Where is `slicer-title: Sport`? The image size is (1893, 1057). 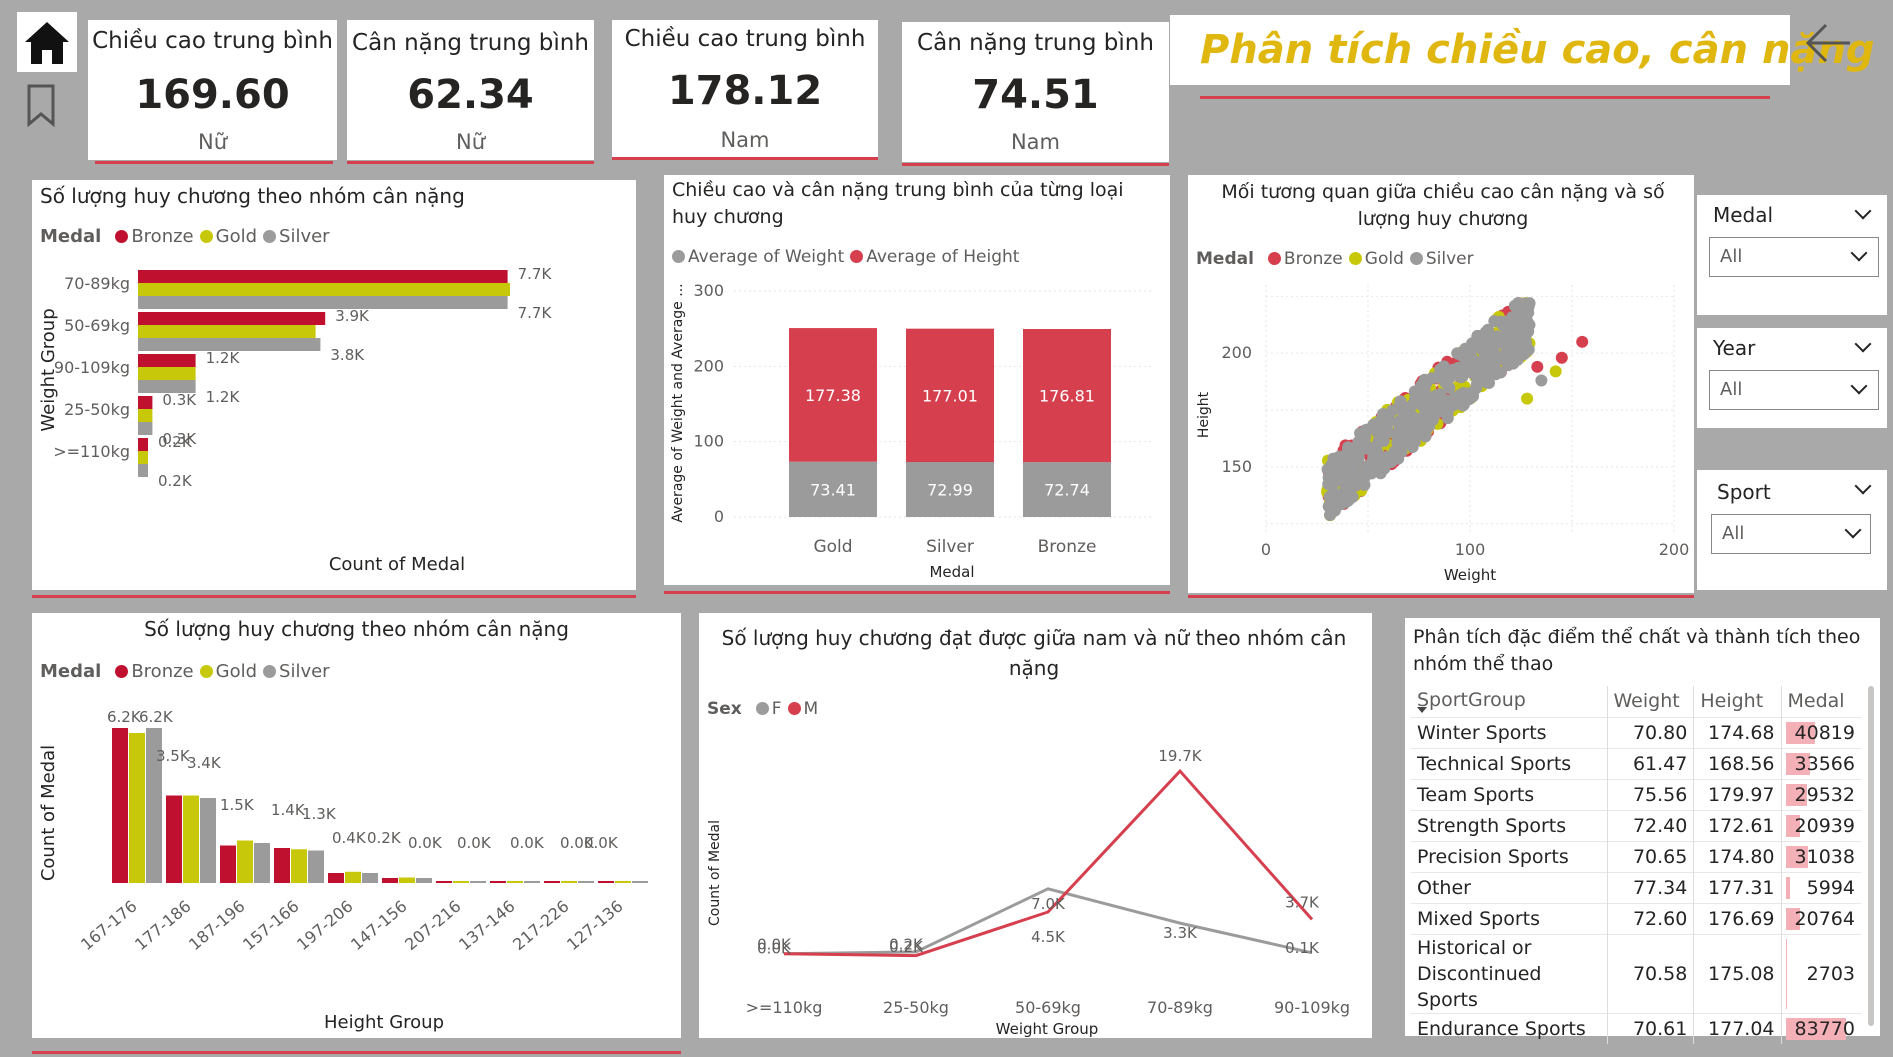 slicer-title: Sport is located at coordinates (1744, 492).